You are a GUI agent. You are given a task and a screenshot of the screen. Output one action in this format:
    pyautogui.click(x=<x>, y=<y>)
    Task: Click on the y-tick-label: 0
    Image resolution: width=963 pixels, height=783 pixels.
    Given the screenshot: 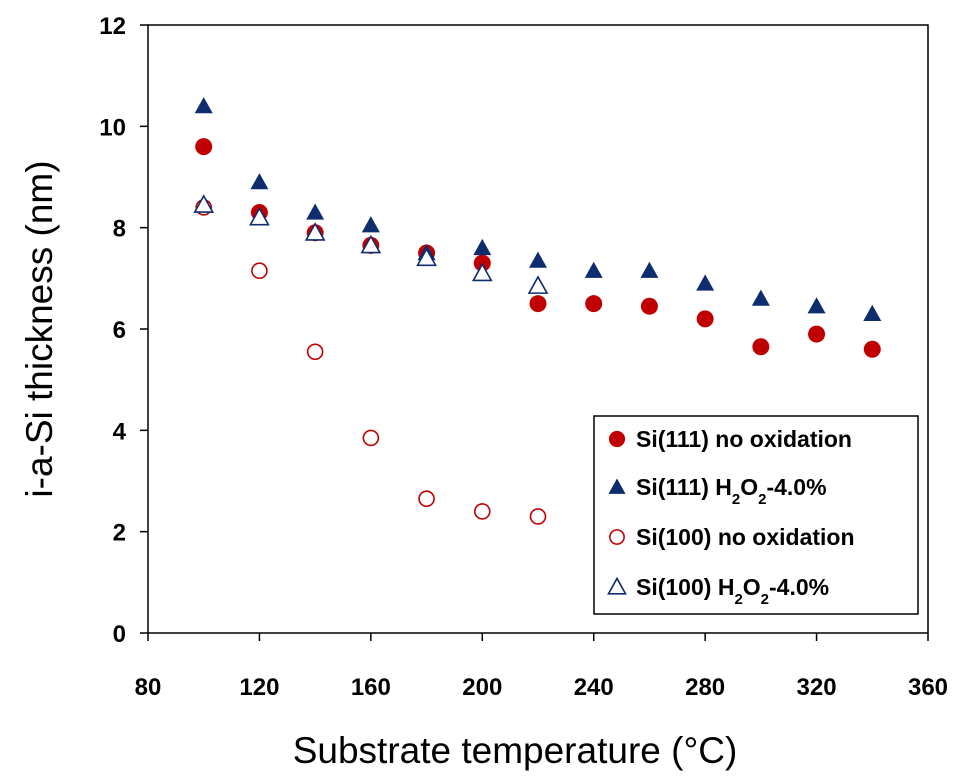 What is the action you would take?
    pyautogui.click(x=119, y=634)
    